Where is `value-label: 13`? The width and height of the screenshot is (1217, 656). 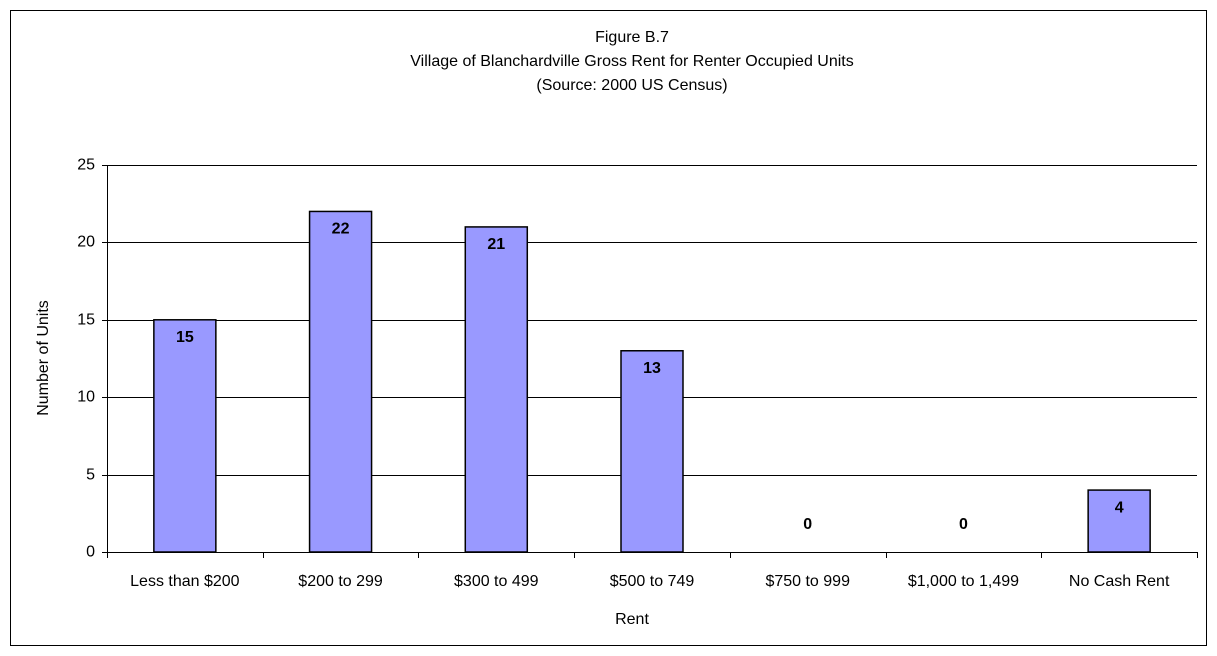
value-label: 13 is located at coordinates (652, 368).